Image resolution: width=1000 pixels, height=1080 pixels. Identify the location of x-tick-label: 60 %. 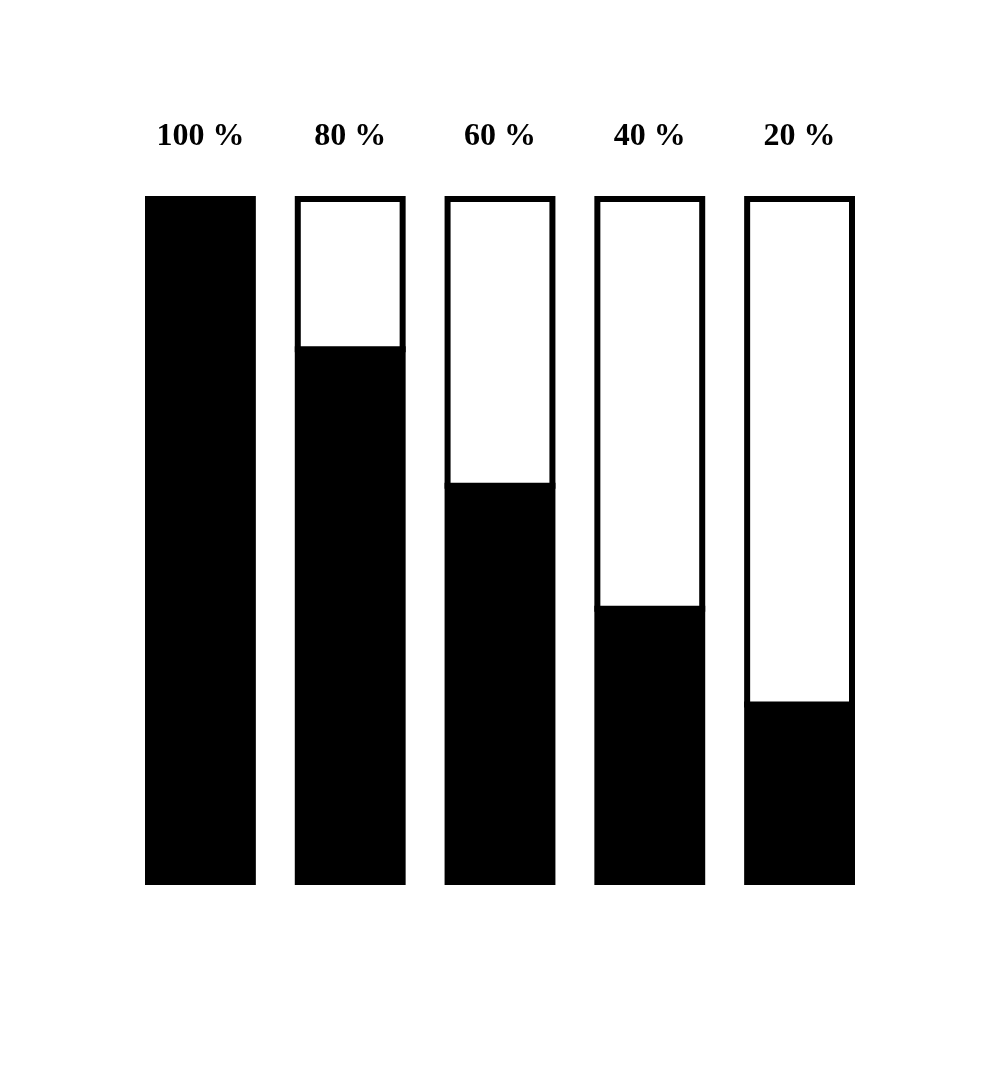
(500, 133).